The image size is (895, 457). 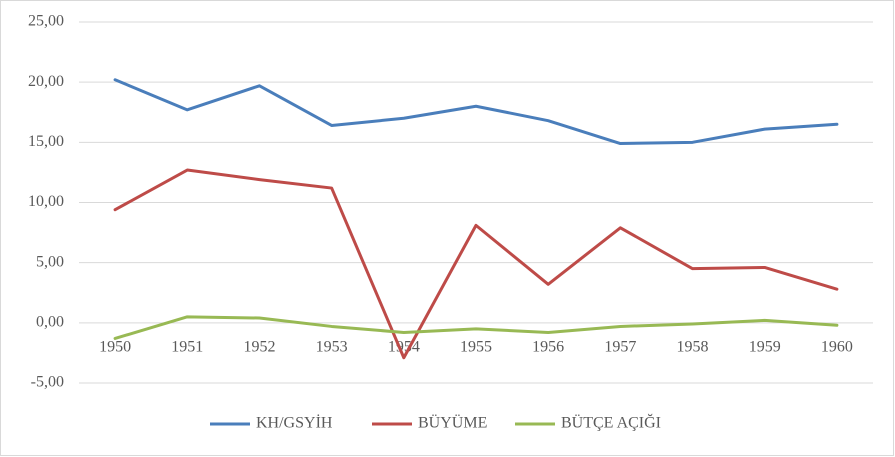 I want to click on x-tick-label: 1951, so click(x=187, y=347).